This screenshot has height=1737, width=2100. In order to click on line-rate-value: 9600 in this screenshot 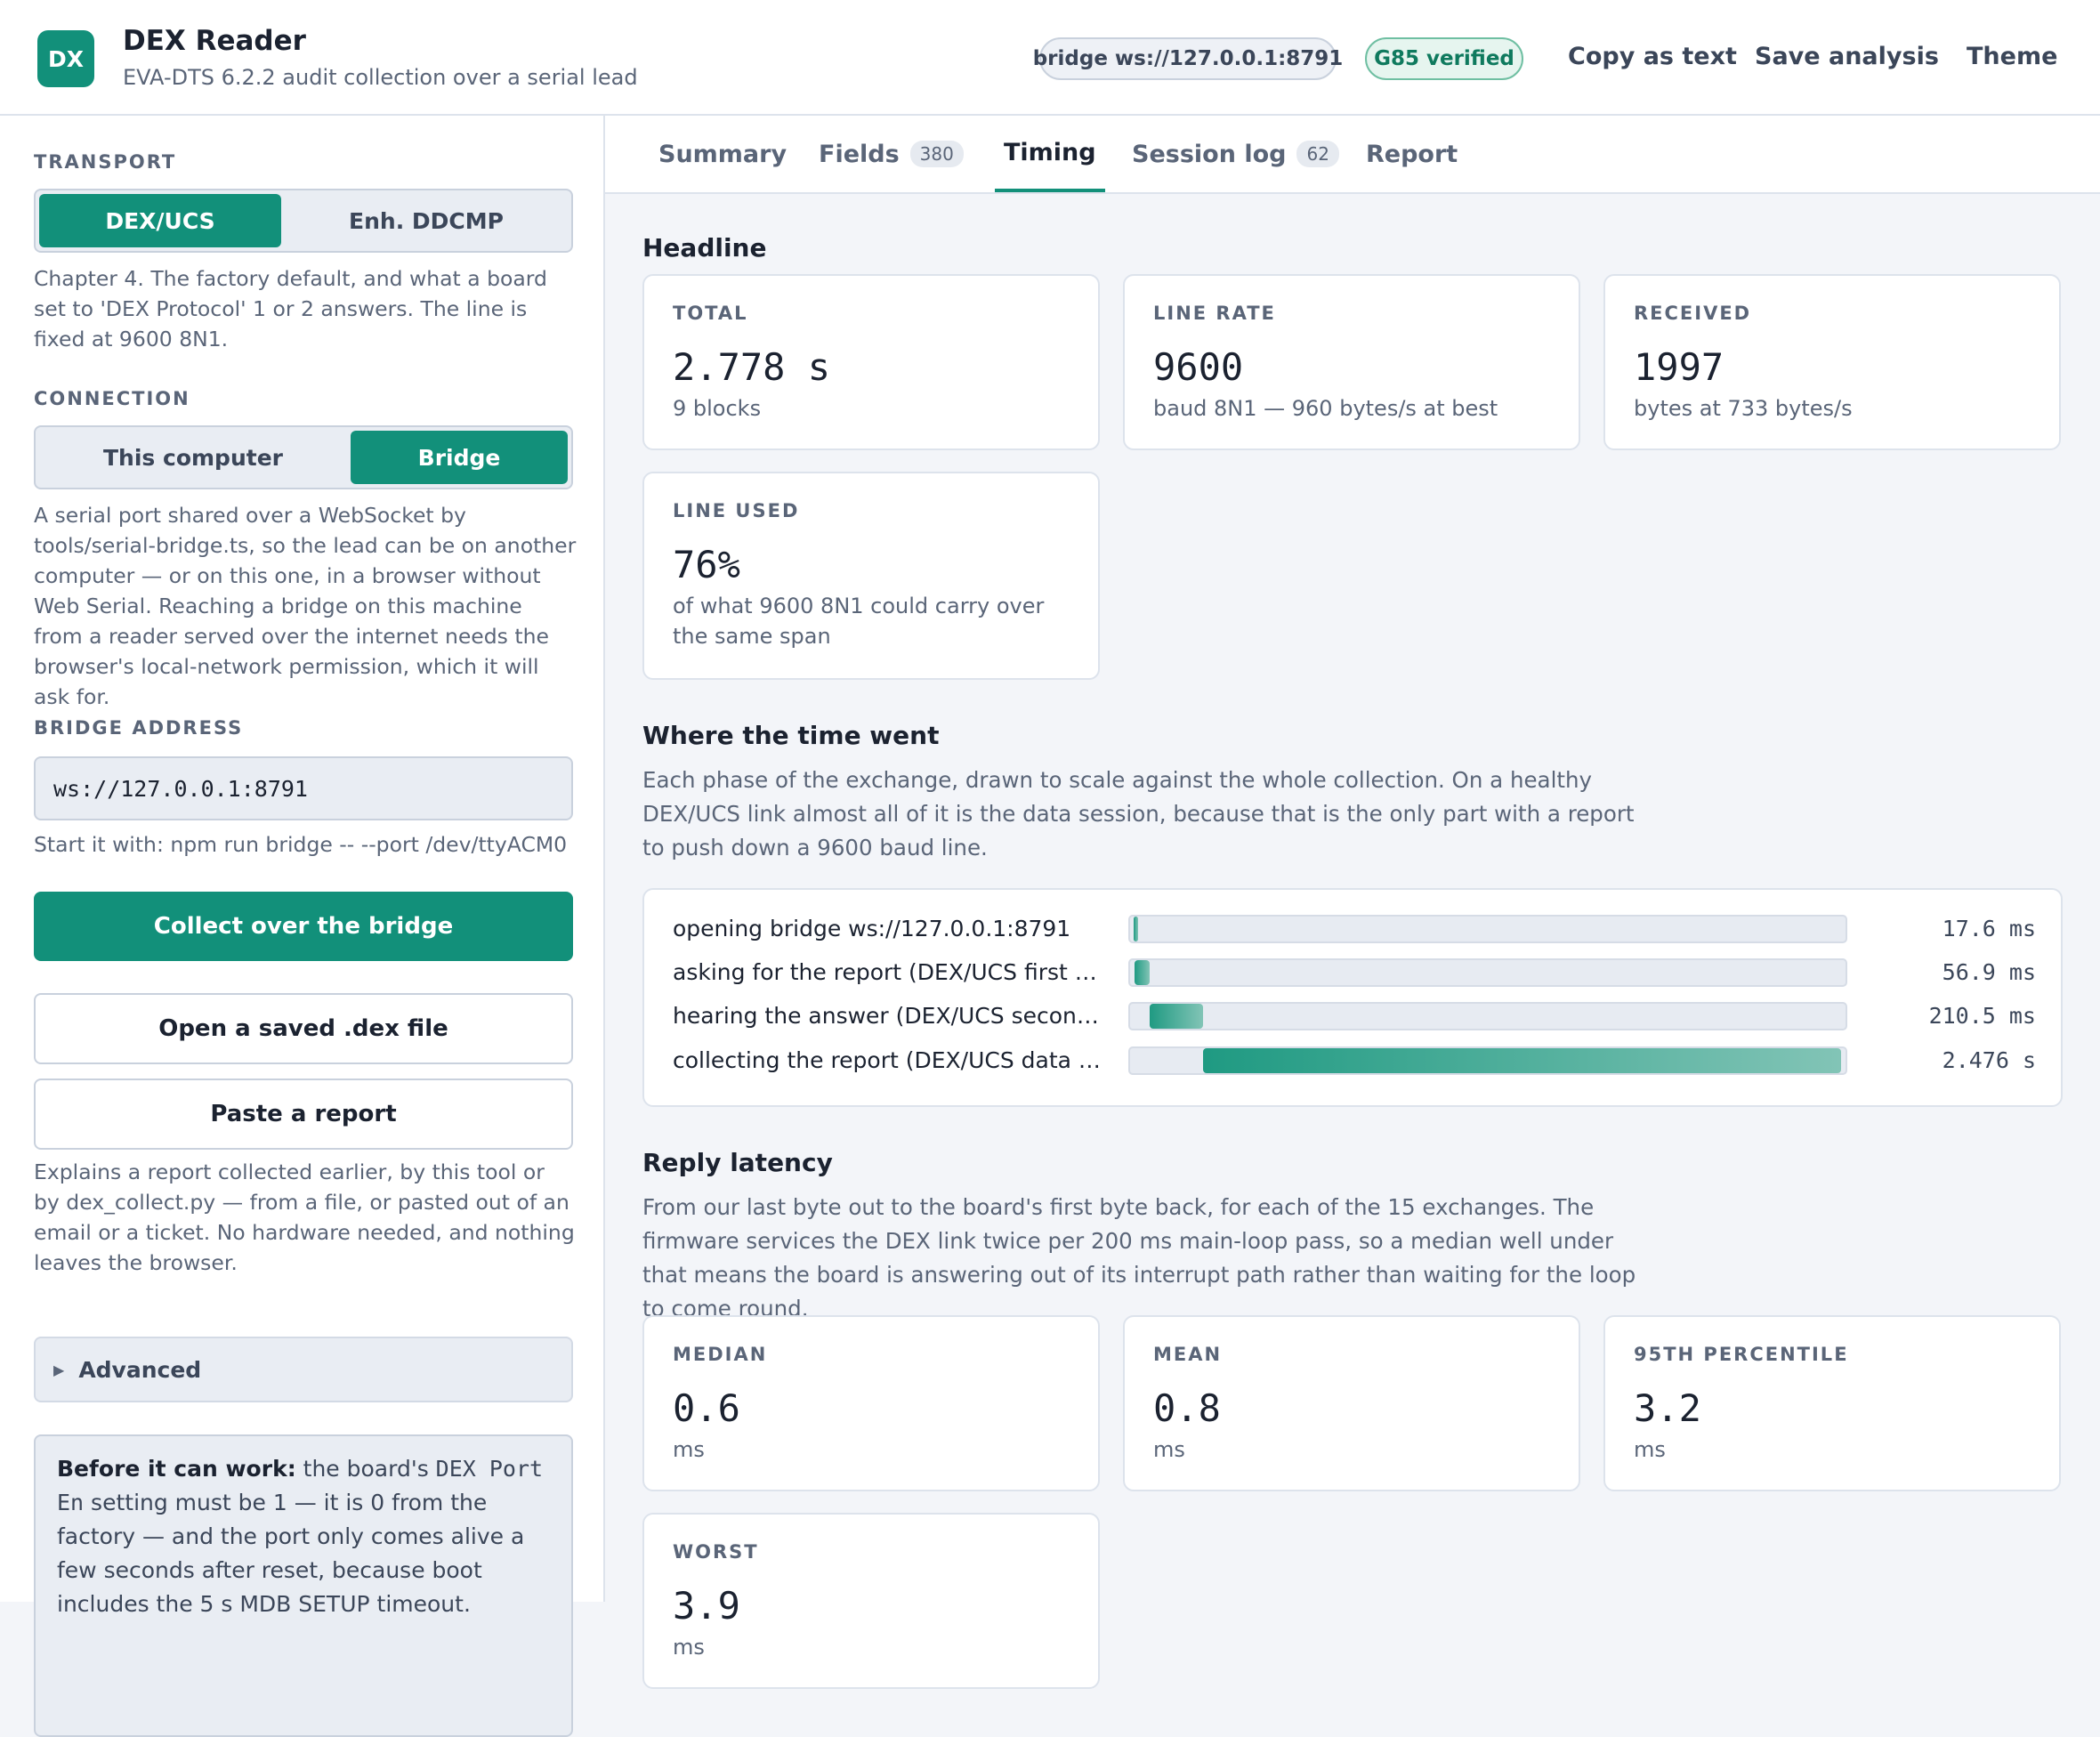, I will do `click(1198, 367)`.